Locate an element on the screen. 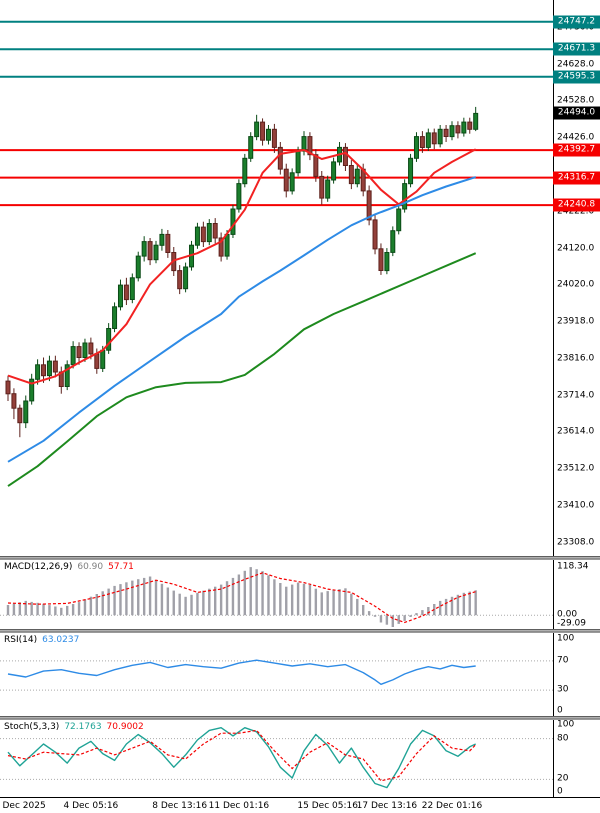 The width and height of the screenshot is (600, 813). macd-histogram-bars is located at coordinates (241, 597).